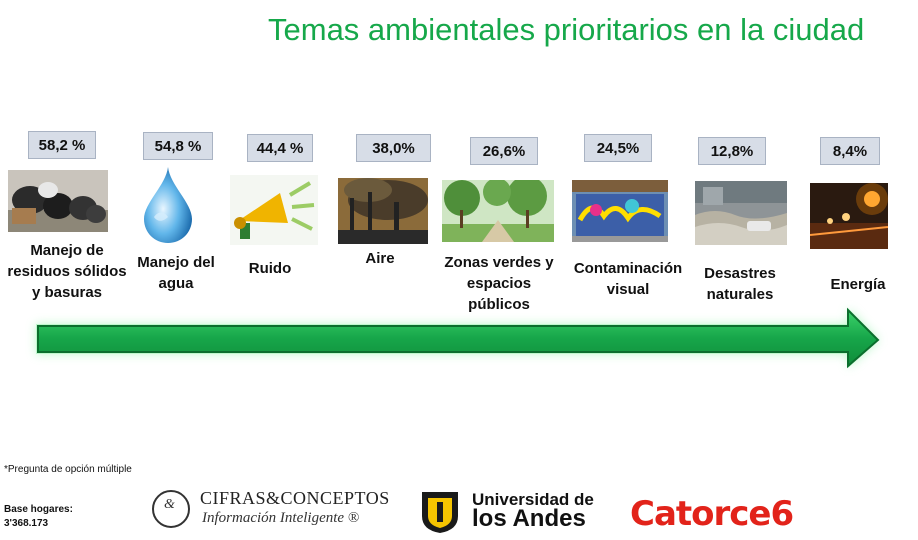  I want to click on item-label: Ruido, so click(270, 268).